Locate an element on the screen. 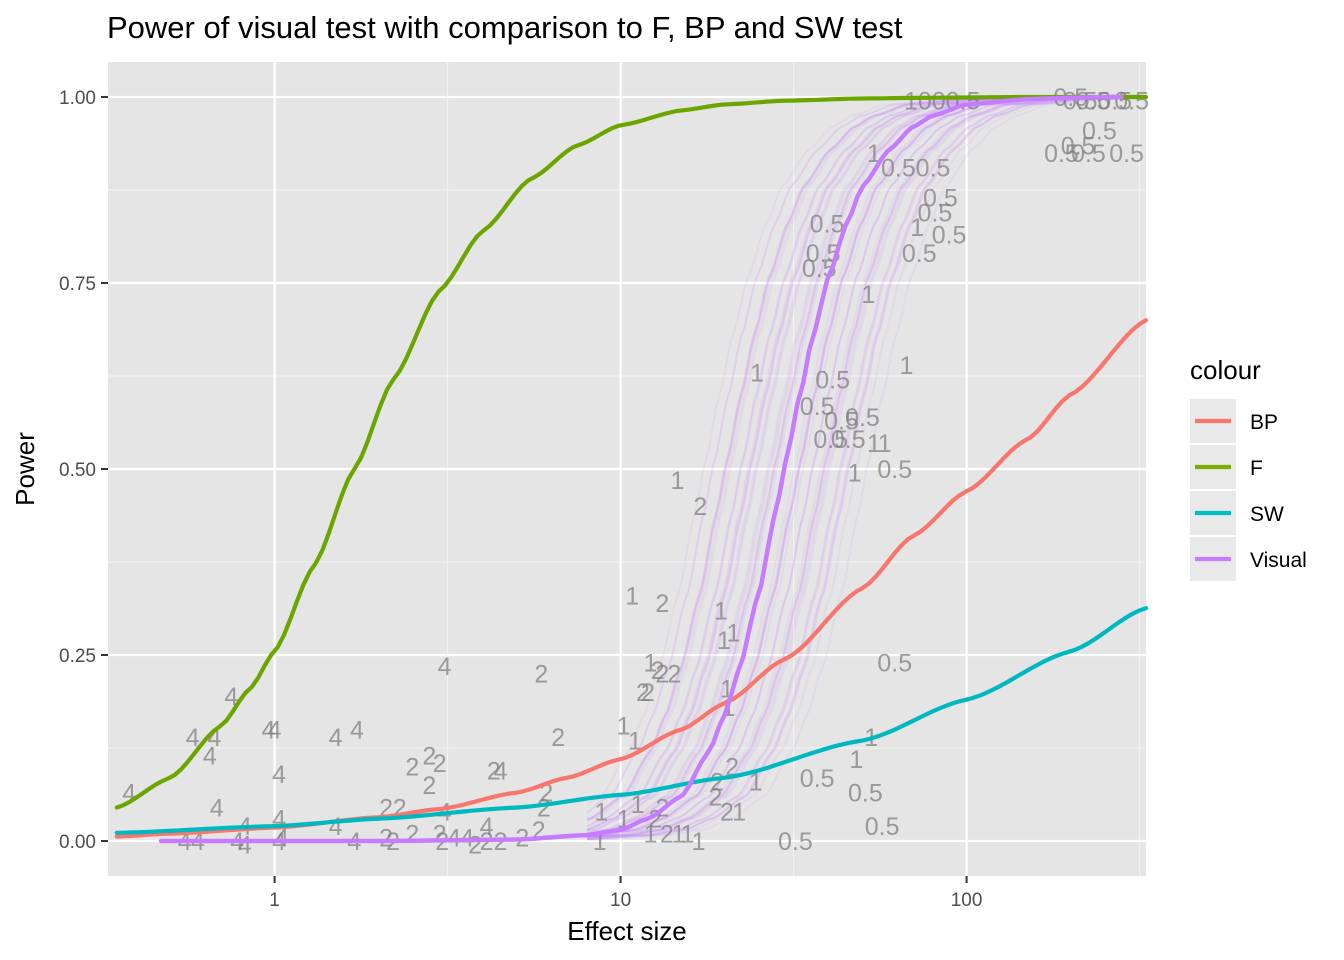 Image resolution: width=1344 pixels, height=960 pixels. legend-label: Visual is located at coordinates (1278, 560).